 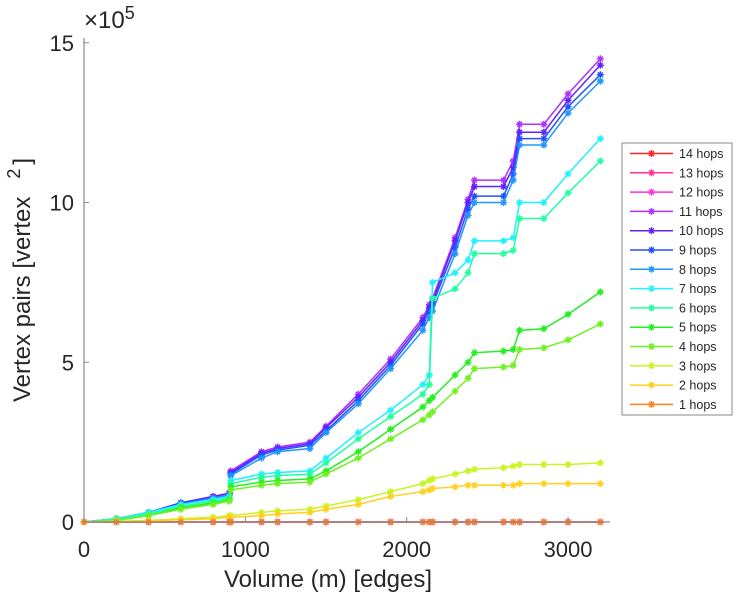 What do you see at coordinates (676, 173) in the screenshot?
I see `legend-item: 13 hops` at bounding box center [676, 173].